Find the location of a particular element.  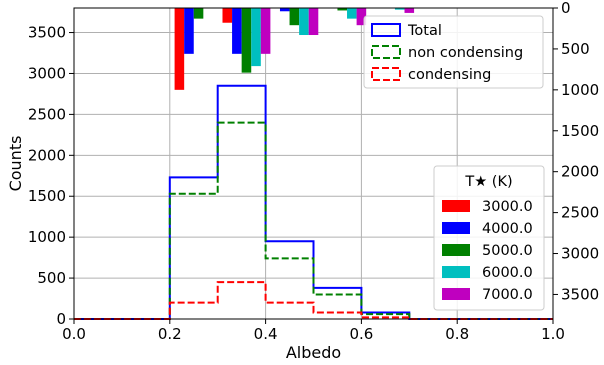

y2-tick-label: 500 is located at coordinates (575, 49).